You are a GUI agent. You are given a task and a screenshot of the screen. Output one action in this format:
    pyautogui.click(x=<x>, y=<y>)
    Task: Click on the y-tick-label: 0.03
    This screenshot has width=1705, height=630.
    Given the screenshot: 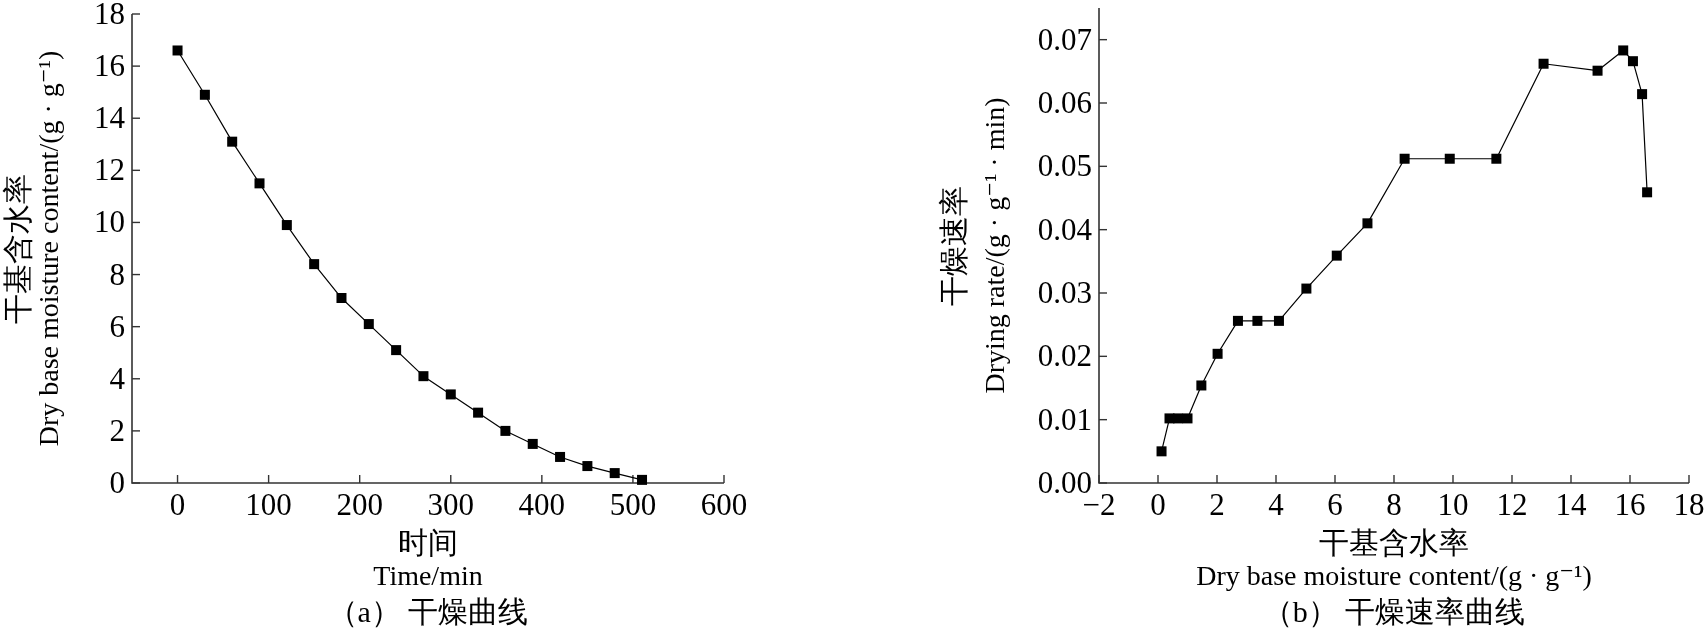 What is the action you would take?
    pyautogui.click(x=1064, y=292)
    